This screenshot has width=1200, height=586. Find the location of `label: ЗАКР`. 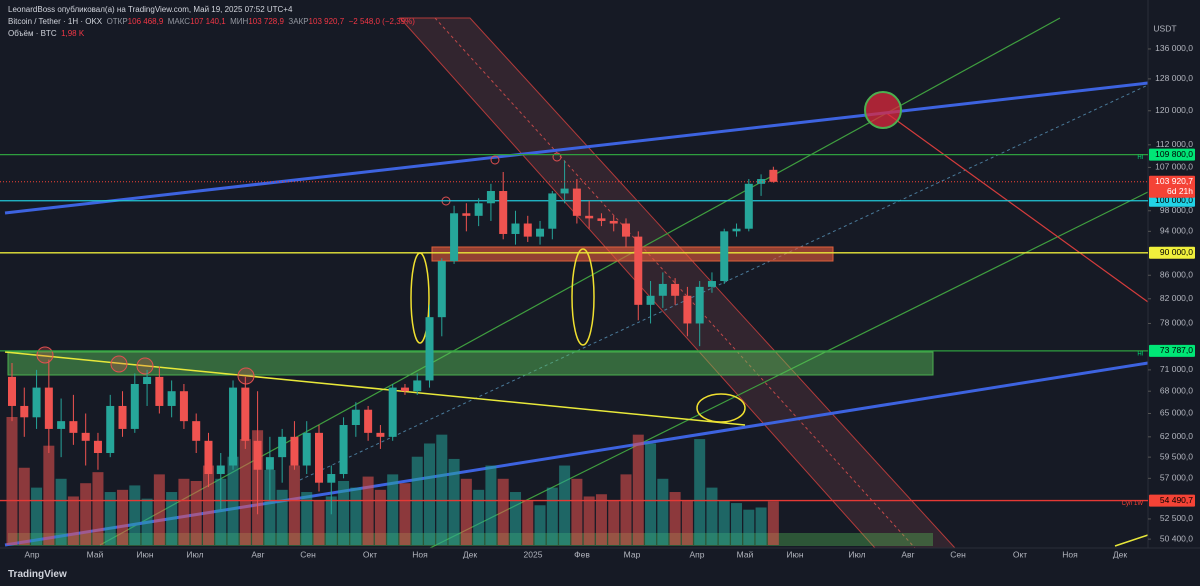

label: ЗАКР is located at coordinates (298, 21).